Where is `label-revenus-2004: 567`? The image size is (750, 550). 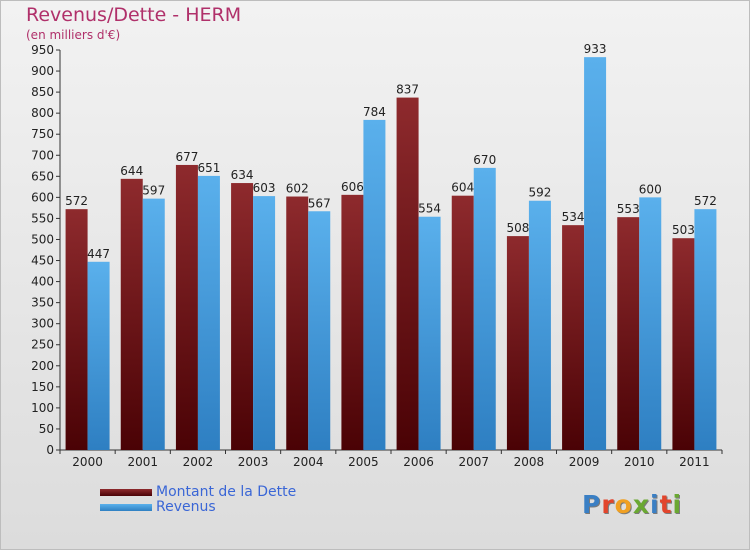
label-revenus-2004: 567 is located at coordinates (319, 203).